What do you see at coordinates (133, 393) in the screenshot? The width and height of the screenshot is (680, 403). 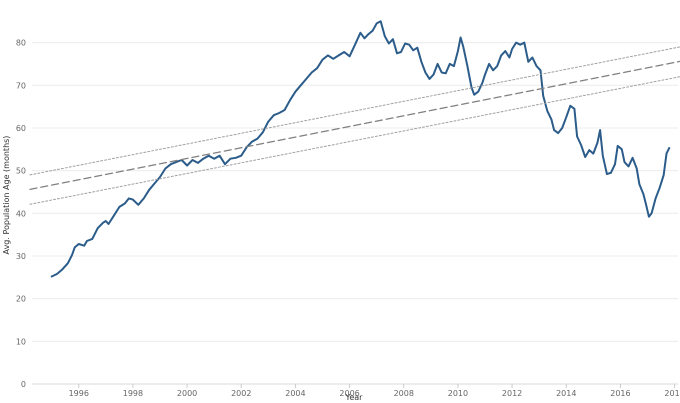 I see `x-tick-label: 1998` at bounding box center [133, 393].